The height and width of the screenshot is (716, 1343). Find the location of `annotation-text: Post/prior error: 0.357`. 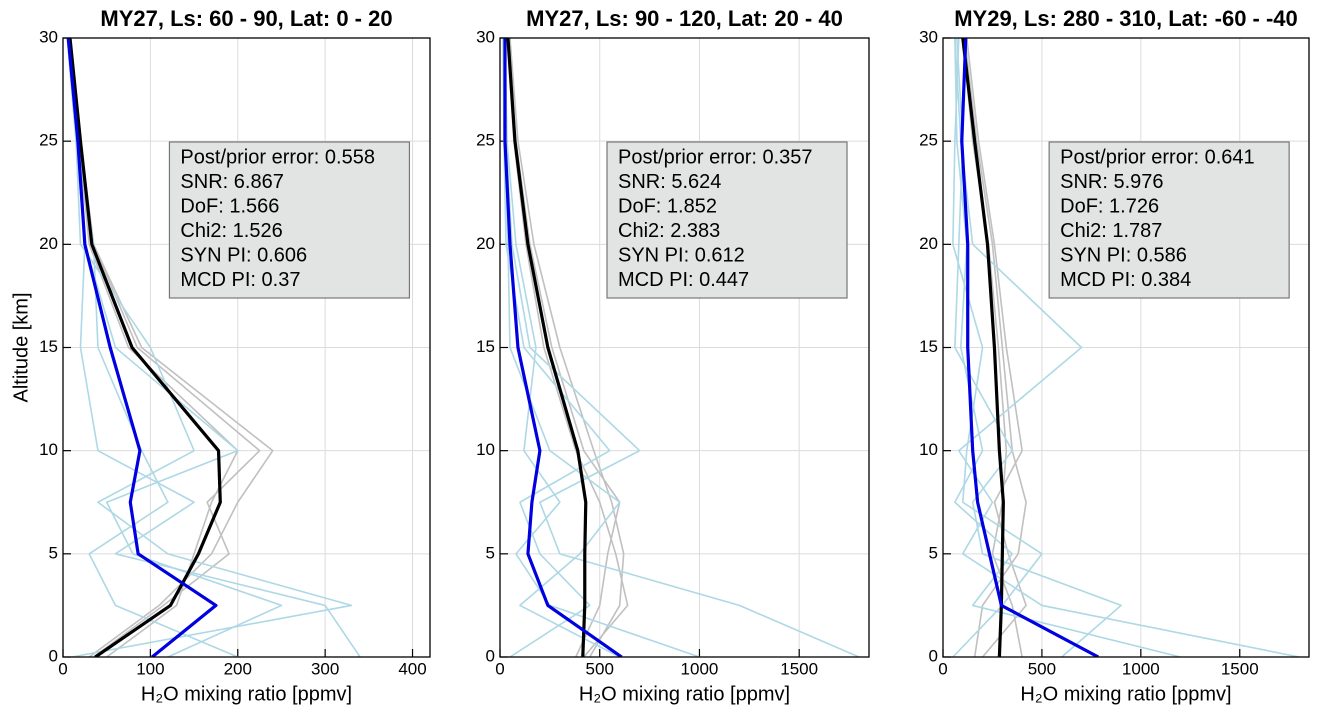

annotation-text: Post/prior error: 0.357 is located at coordinates (715, 157).